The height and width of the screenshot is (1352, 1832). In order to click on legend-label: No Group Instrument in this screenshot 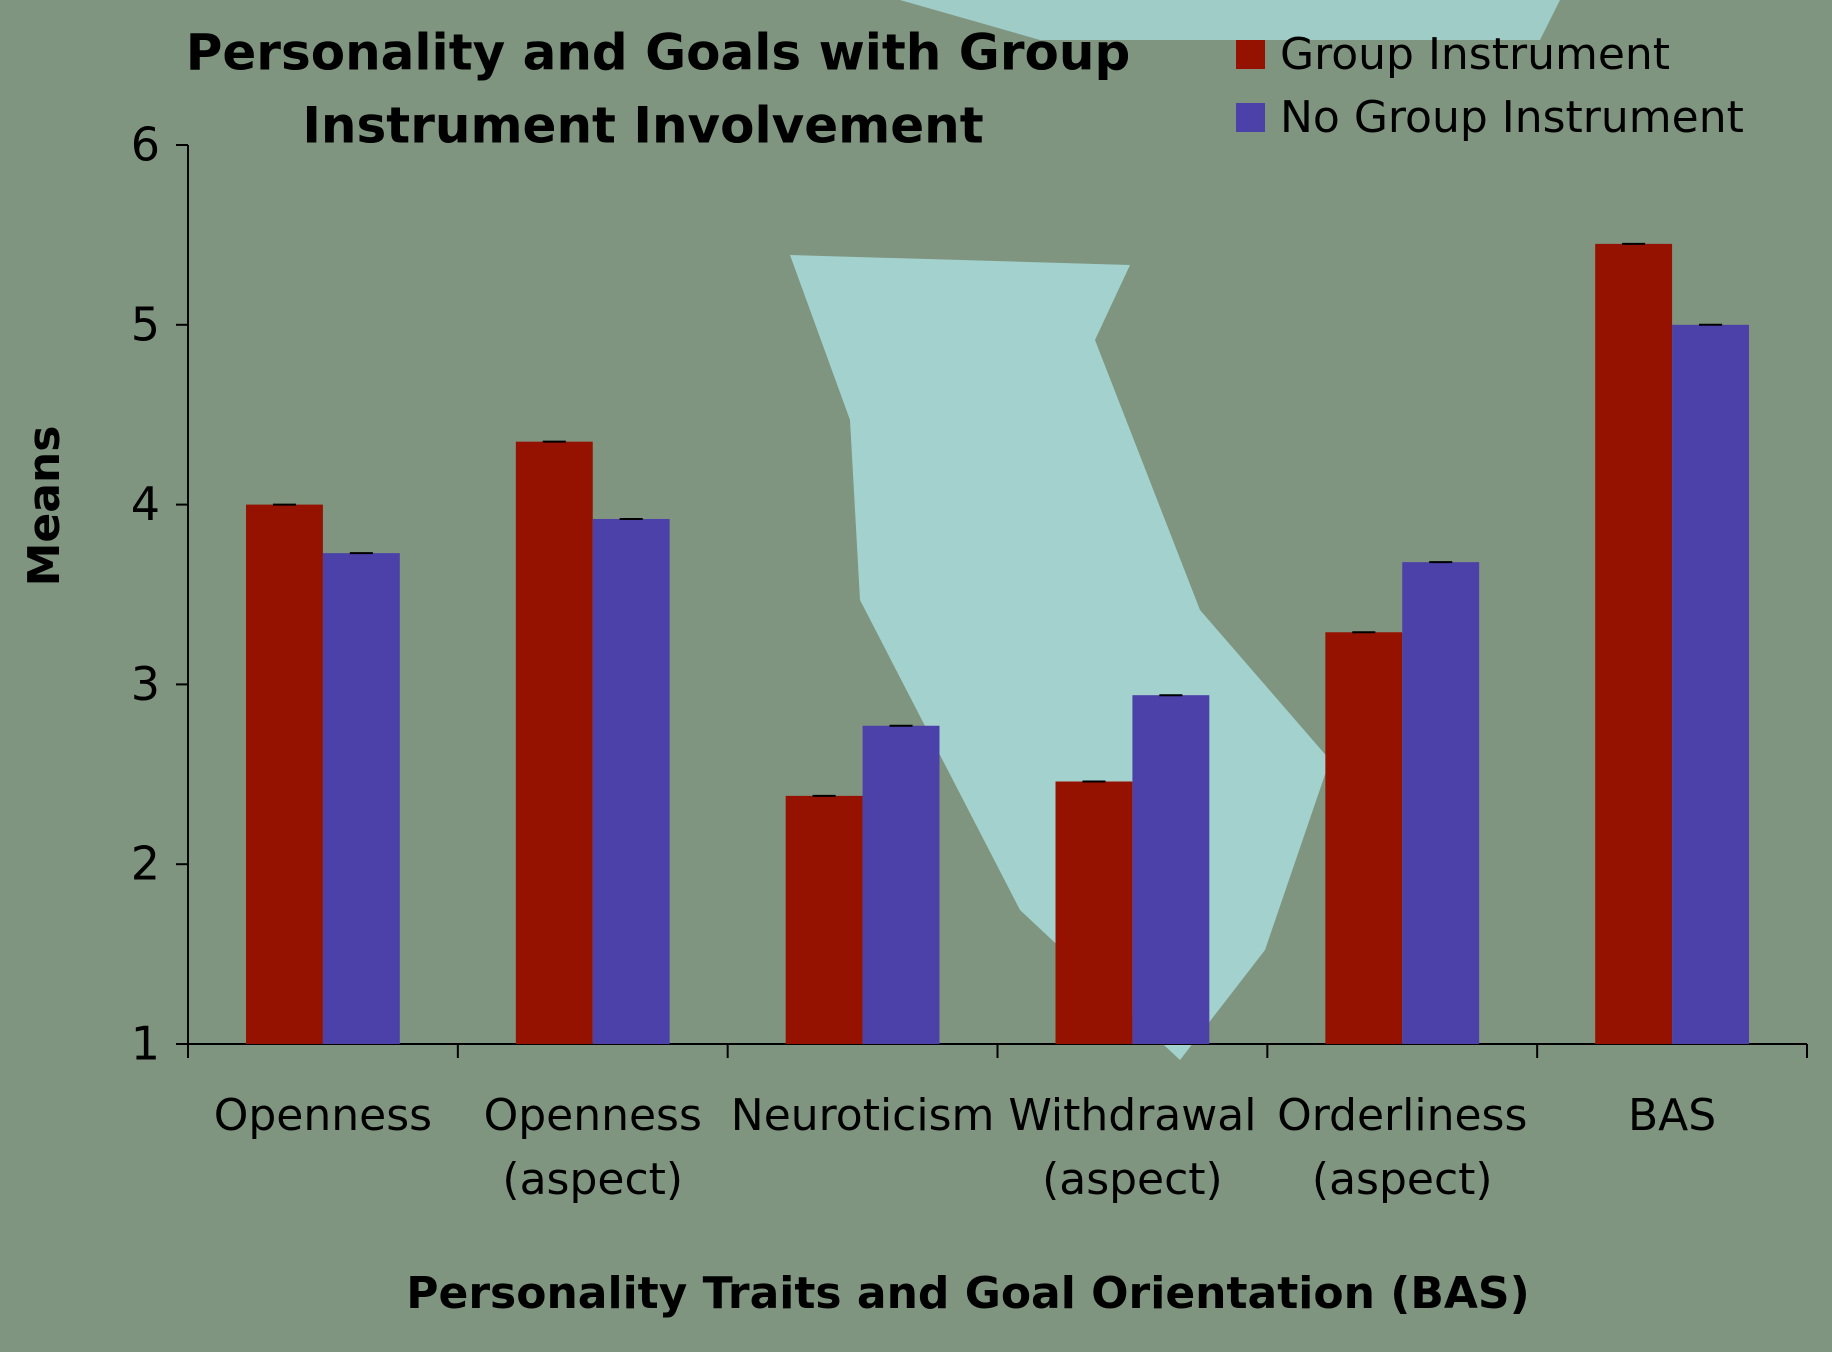, I will do `click(1512, 117)`.